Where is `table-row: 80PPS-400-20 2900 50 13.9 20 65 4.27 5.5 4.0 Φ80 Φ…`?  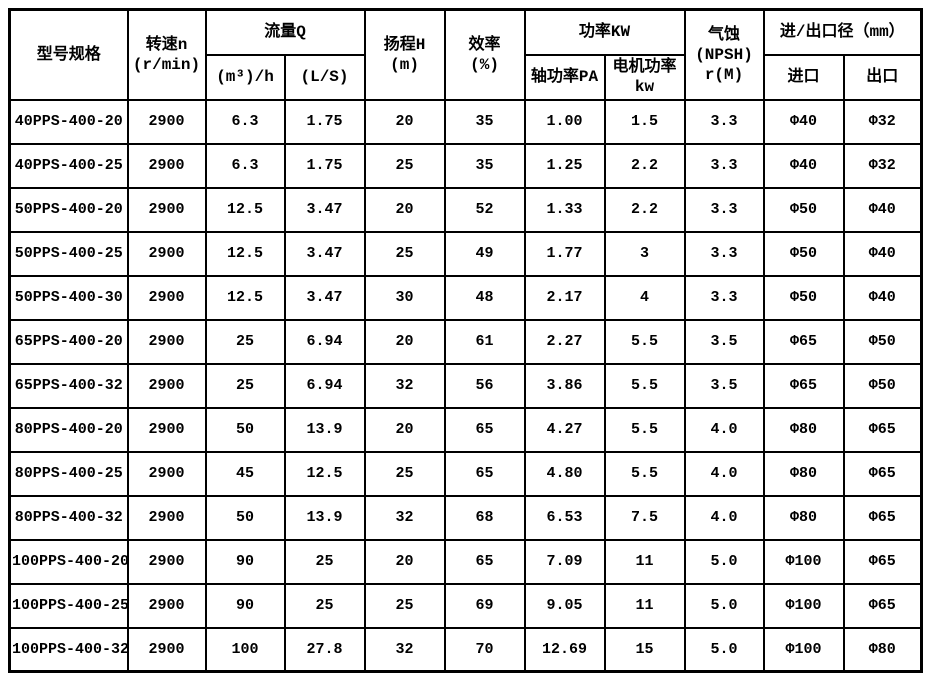 table-row: 80PPS-400-20 2900 50 13.9 20 65 4.27 5.5 4.0 Φ80 Φ… is located at coordinates (465, 429).